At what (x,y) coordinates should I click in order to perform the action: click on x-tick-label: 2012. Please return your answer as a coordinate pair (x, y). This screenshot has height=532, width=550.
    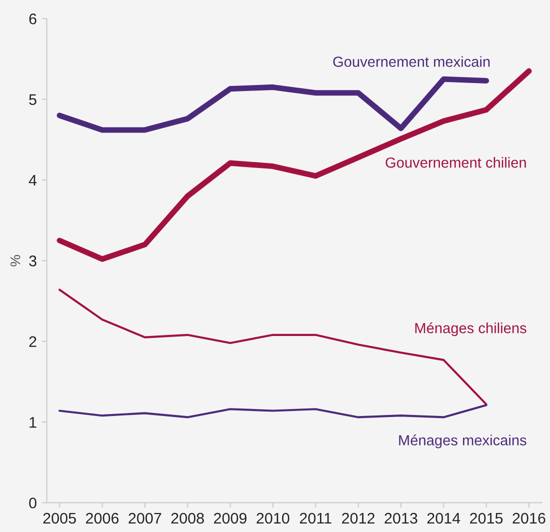
    Looking at the image, I should click on (358, 518).